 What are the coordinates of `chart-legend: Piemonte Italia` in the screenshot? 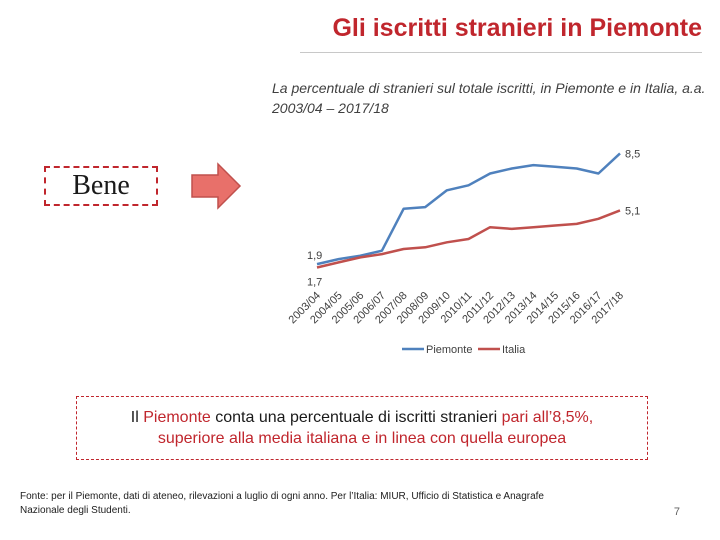 It's located at (464, 350).